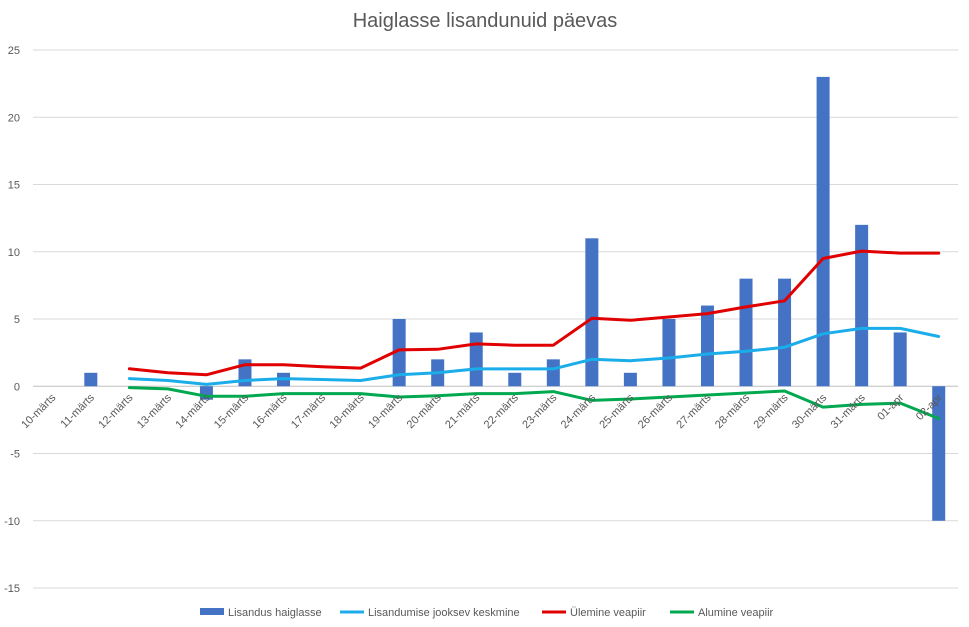 This screenshot has width=969, height=627. I want to click on y-tick-label: -15, so click(12, 589).